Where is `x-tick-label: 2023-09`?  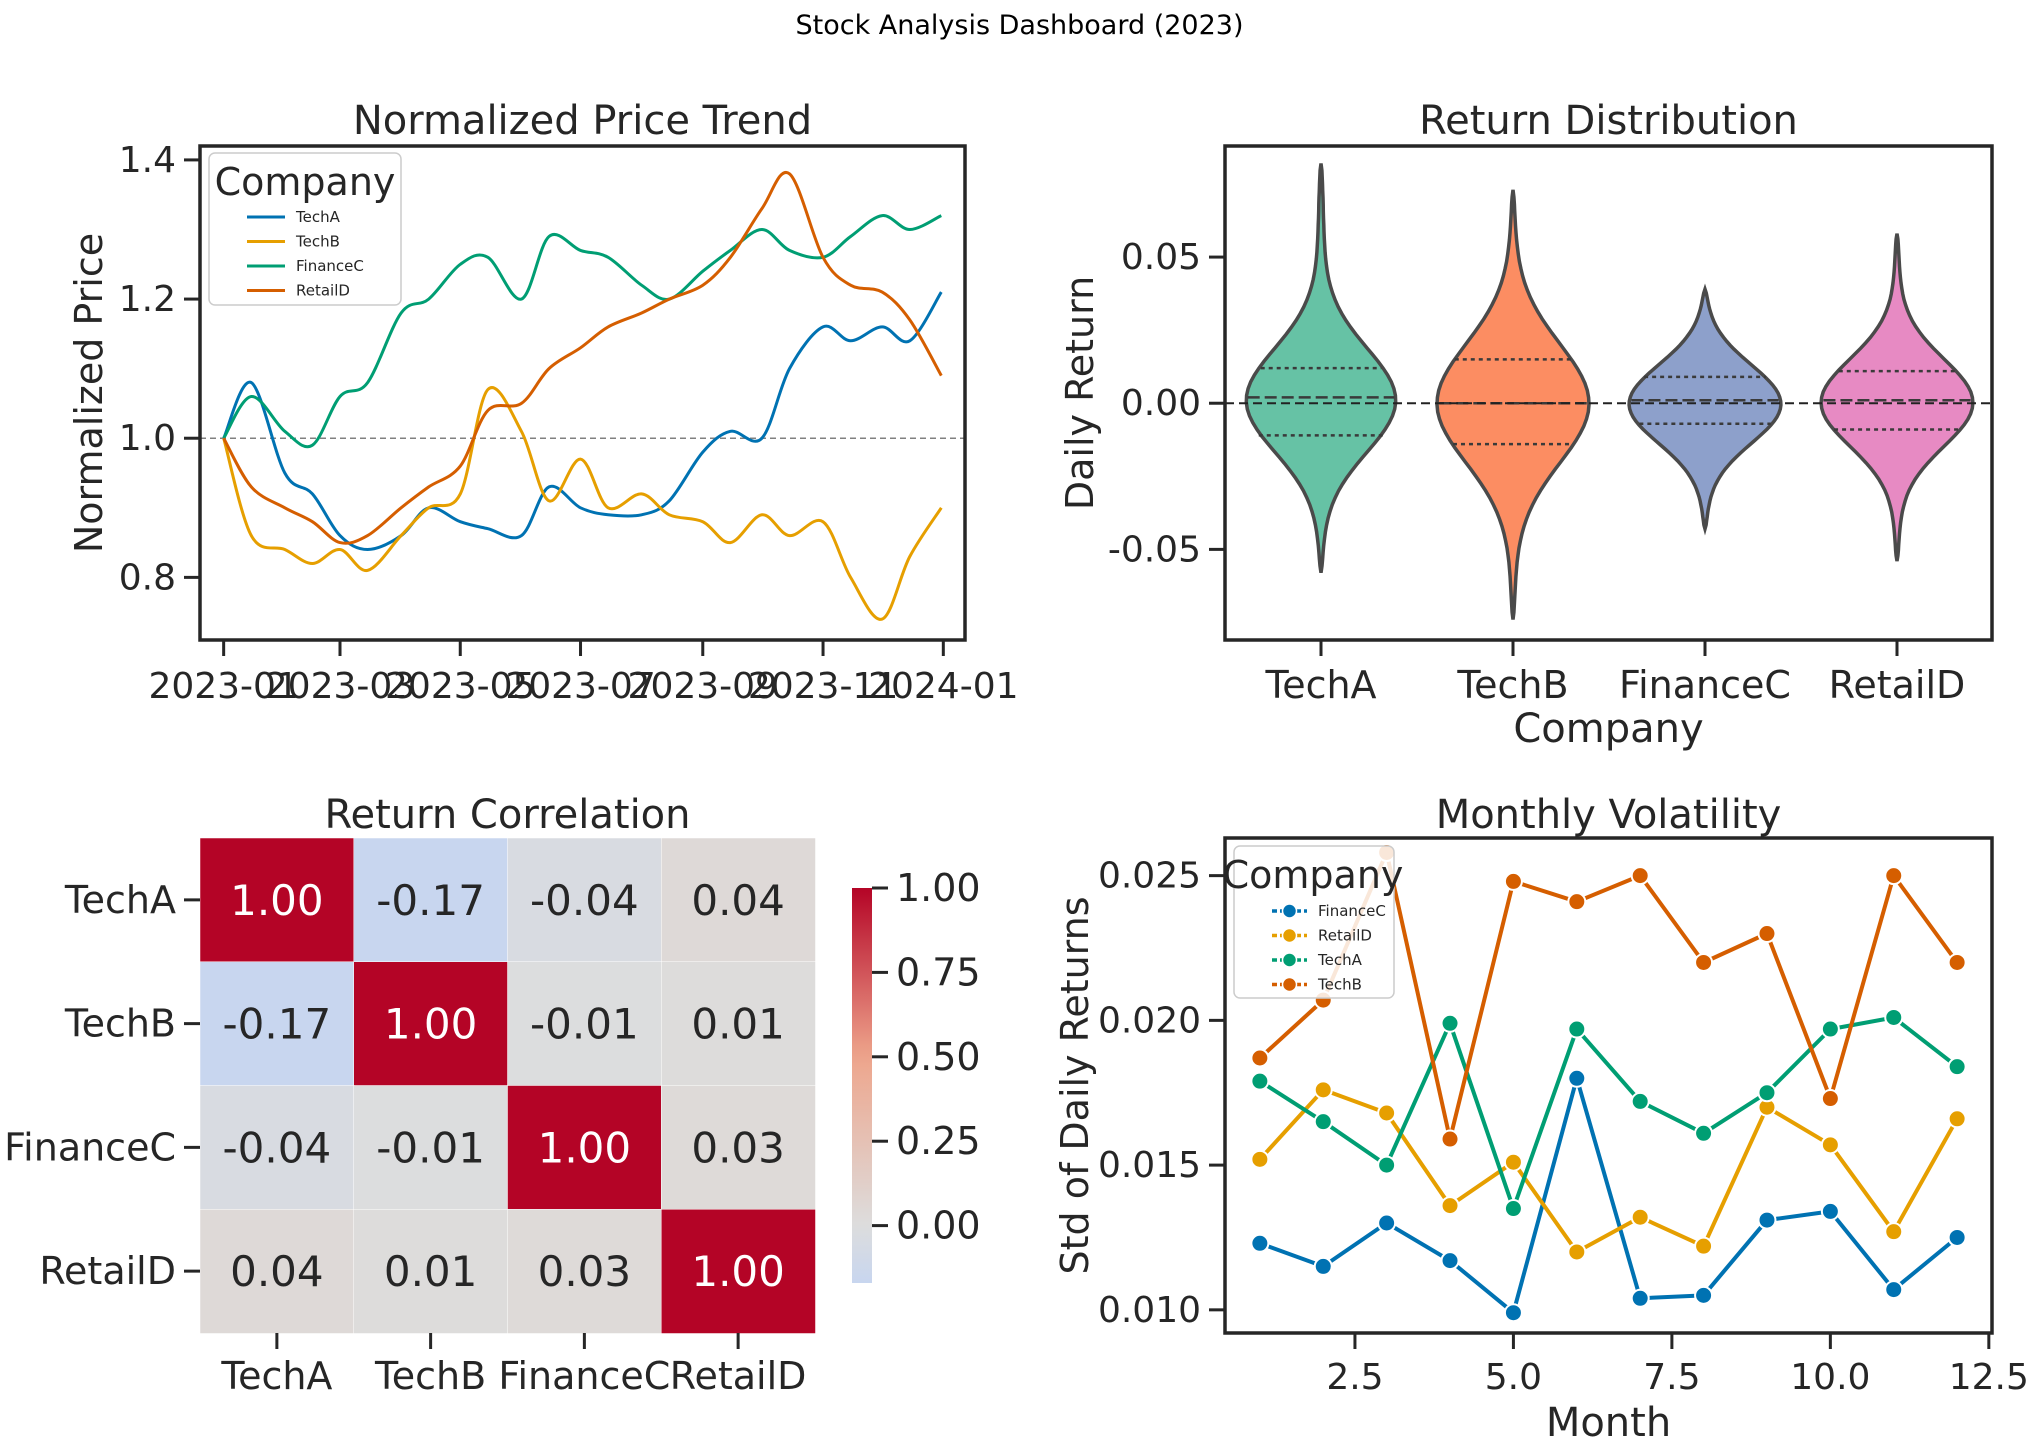 x-tick-label: 2023-09 is located at coordinates (703, 686).